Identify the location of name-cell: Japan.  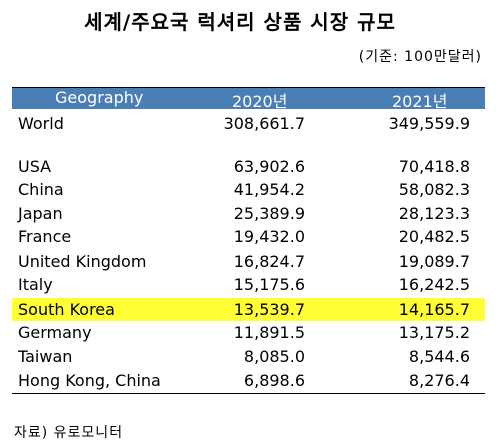
(40, 213).